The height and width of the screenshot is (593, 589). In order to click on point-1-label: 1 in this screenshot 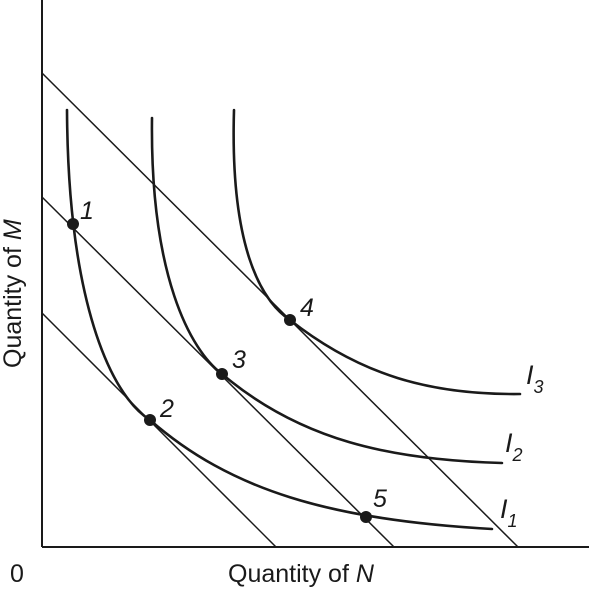, I will do `click(87, 211)`.